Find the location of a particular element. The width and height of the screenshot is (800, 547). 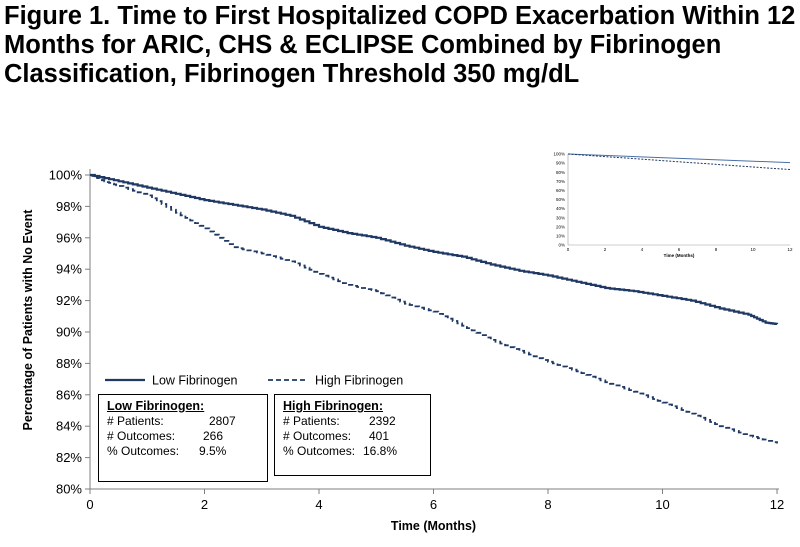

x-tick-label: 8 is located at coordinates (547, 504).